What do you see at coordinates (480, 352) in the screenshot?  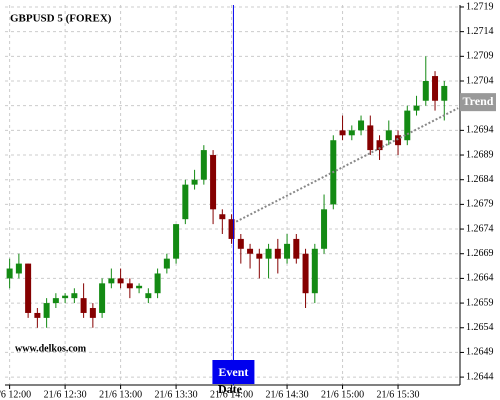 I see `y-tick-label: 1.2649` at bounding box center [480, 352].